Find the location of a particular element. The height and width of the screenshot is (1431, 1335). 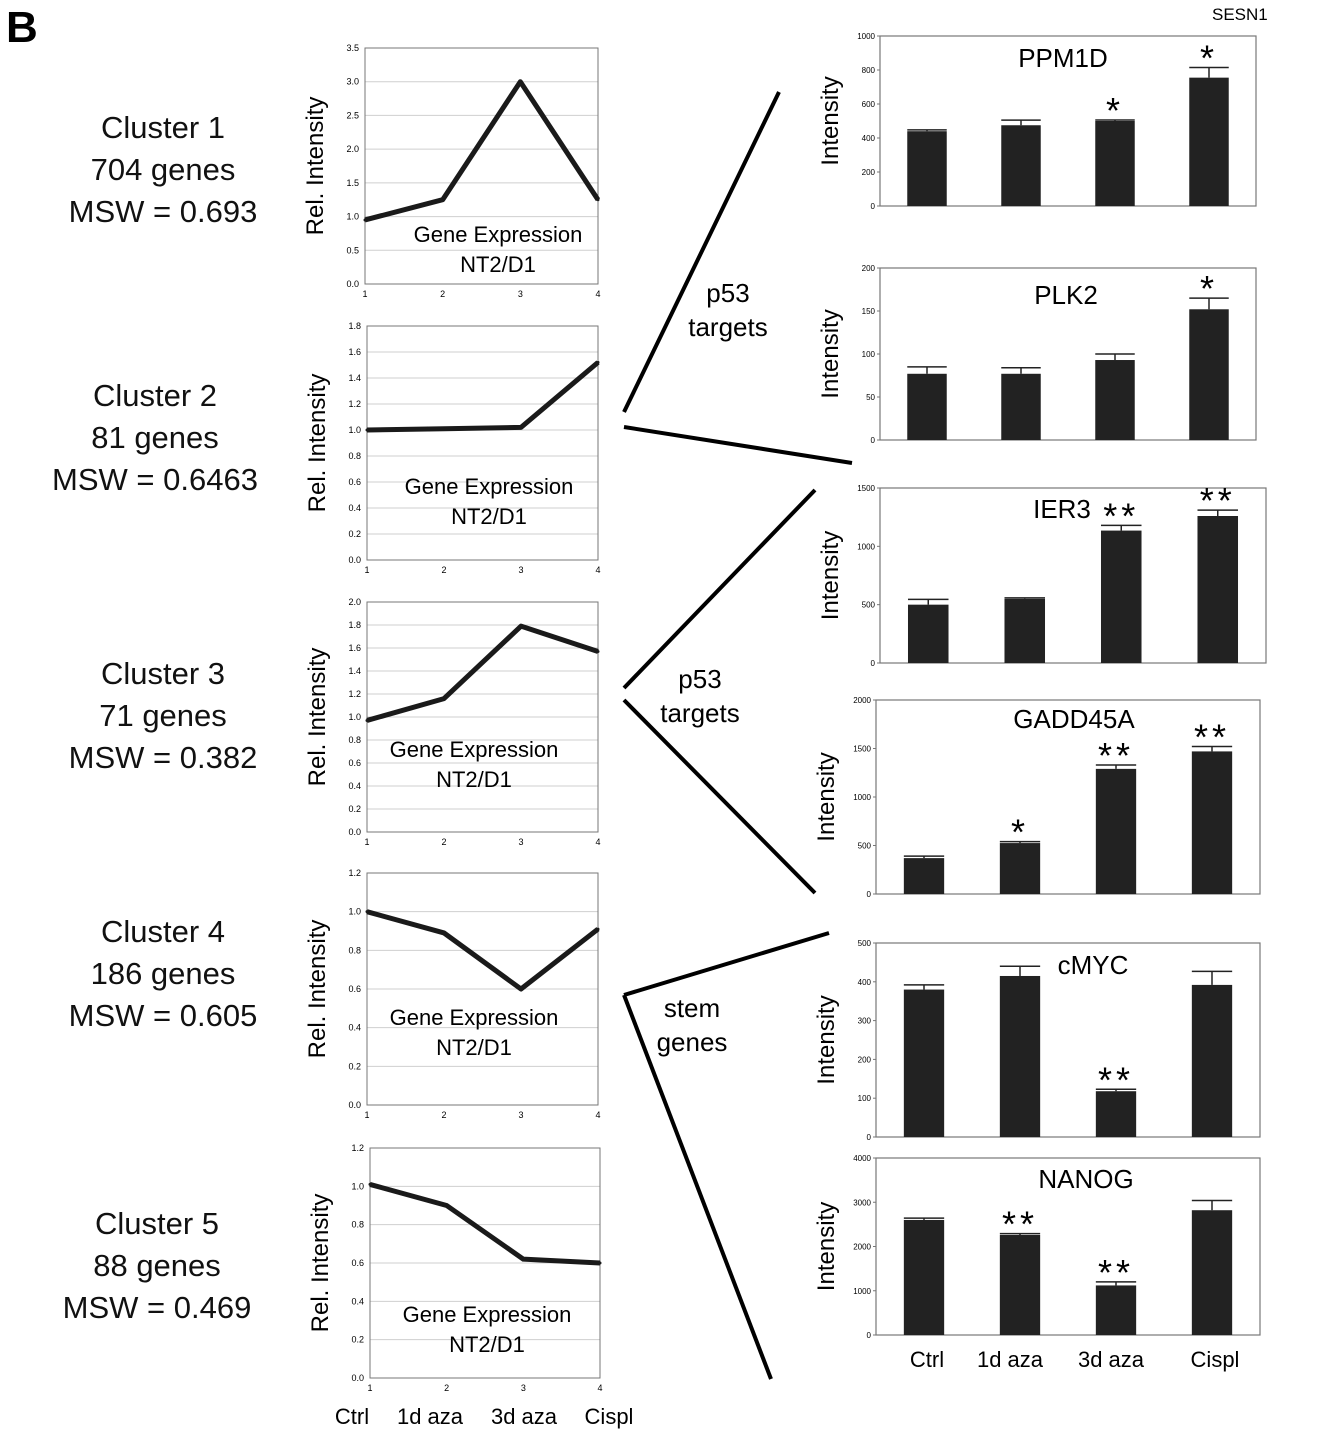

y-axis-label: Intensity is located at coordinates (830, 575).